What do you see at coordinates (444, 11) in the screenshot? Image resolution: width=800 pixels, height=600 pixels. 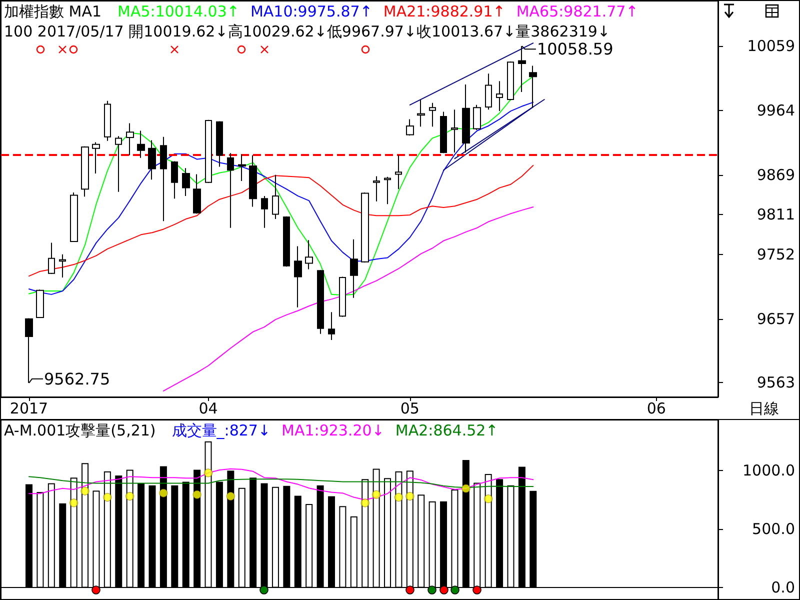 I see `text: MA21:9882.91↑` at bounding box center [444, 11].